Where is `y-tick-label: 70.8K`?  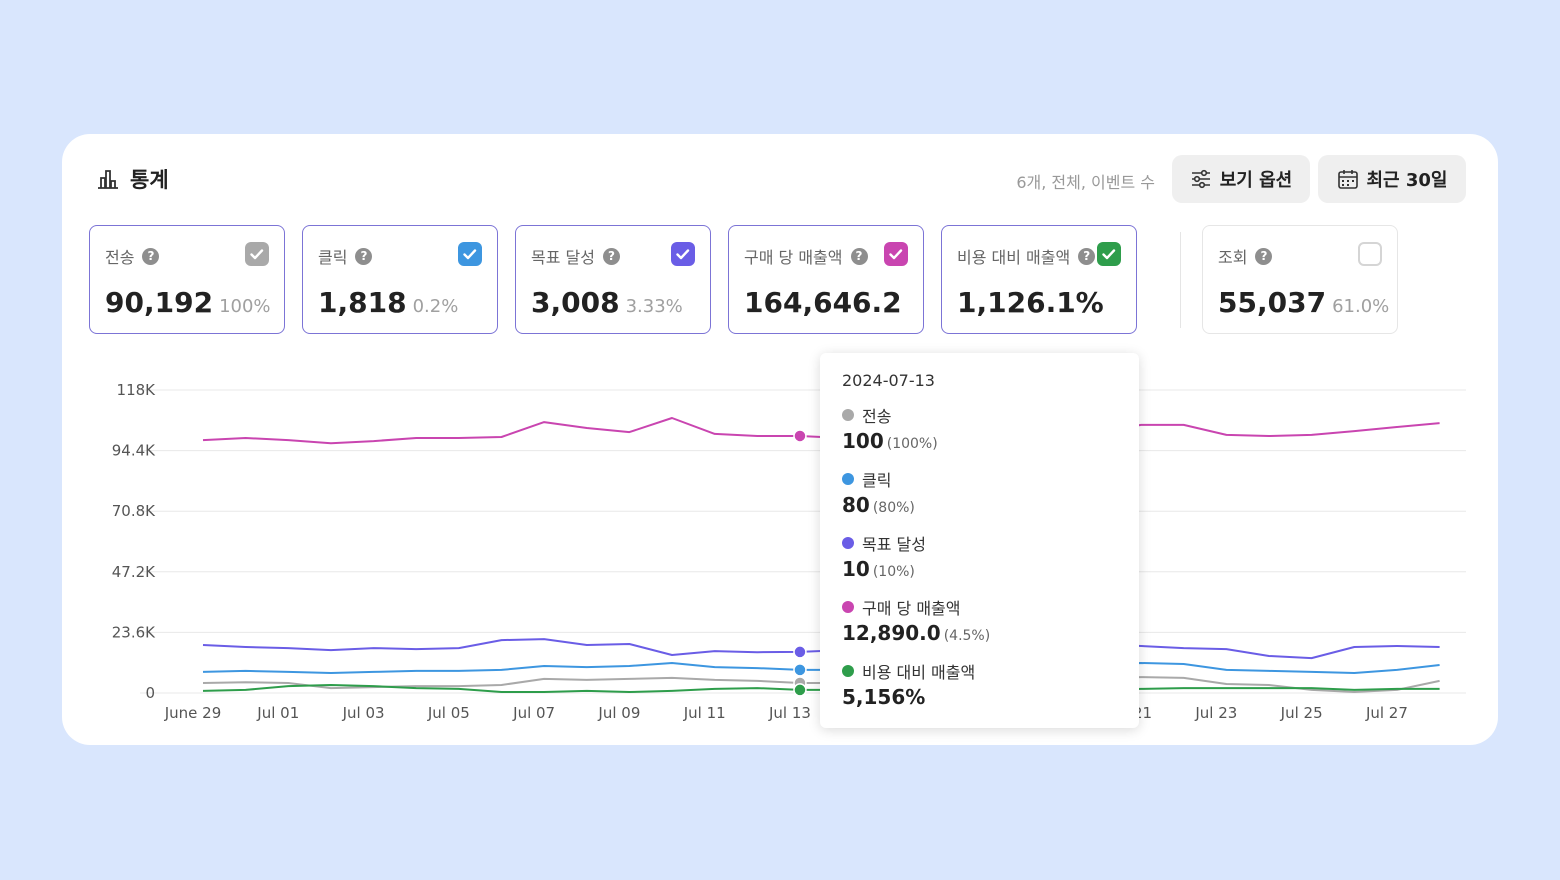
y-tick-label: 70.8K is located at coordinates (134, 511).